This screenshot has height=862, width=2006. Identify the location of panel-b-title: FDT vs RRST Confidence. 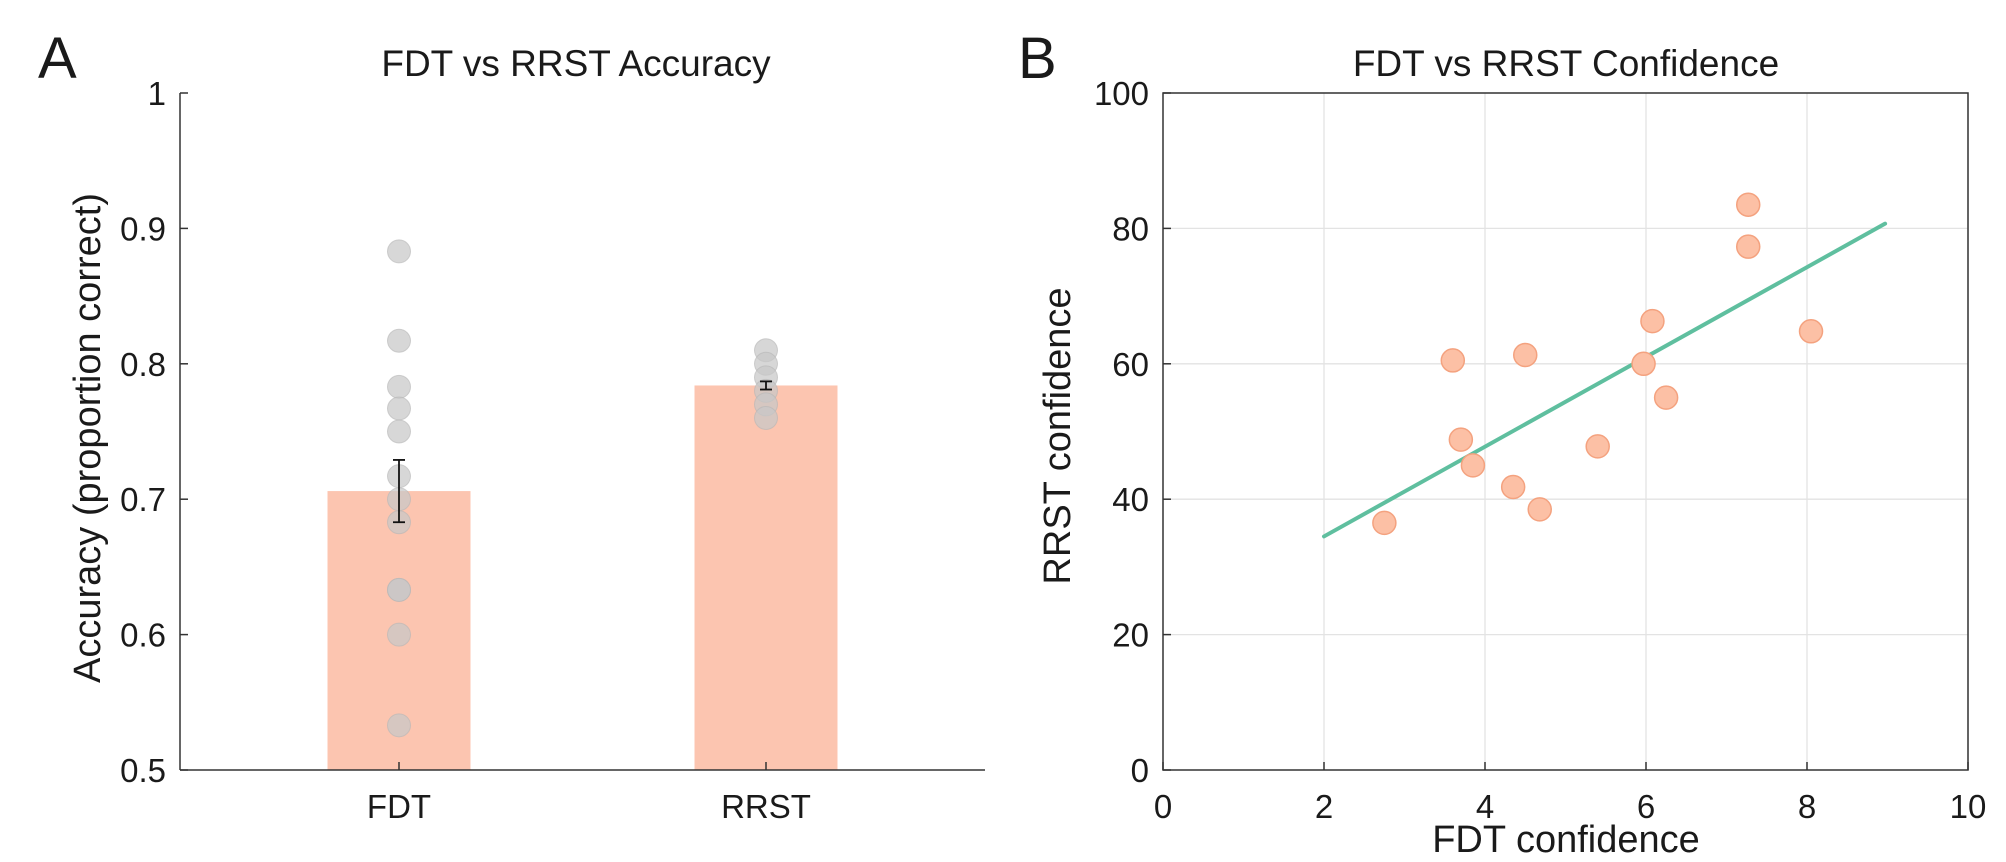
(1566, 63).